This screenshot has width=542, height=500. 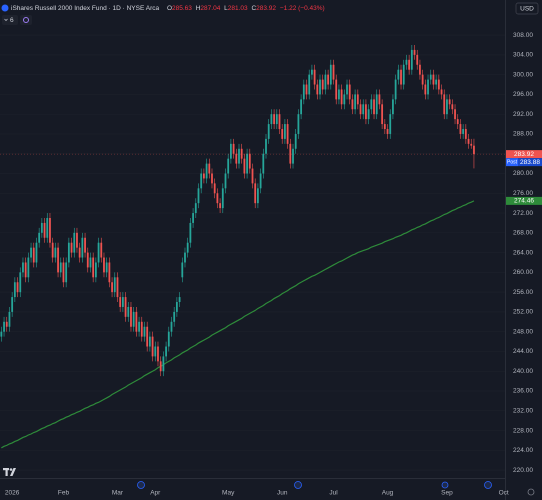 I want to click on indicators-toggle: 6, so click(x=17, y=20).